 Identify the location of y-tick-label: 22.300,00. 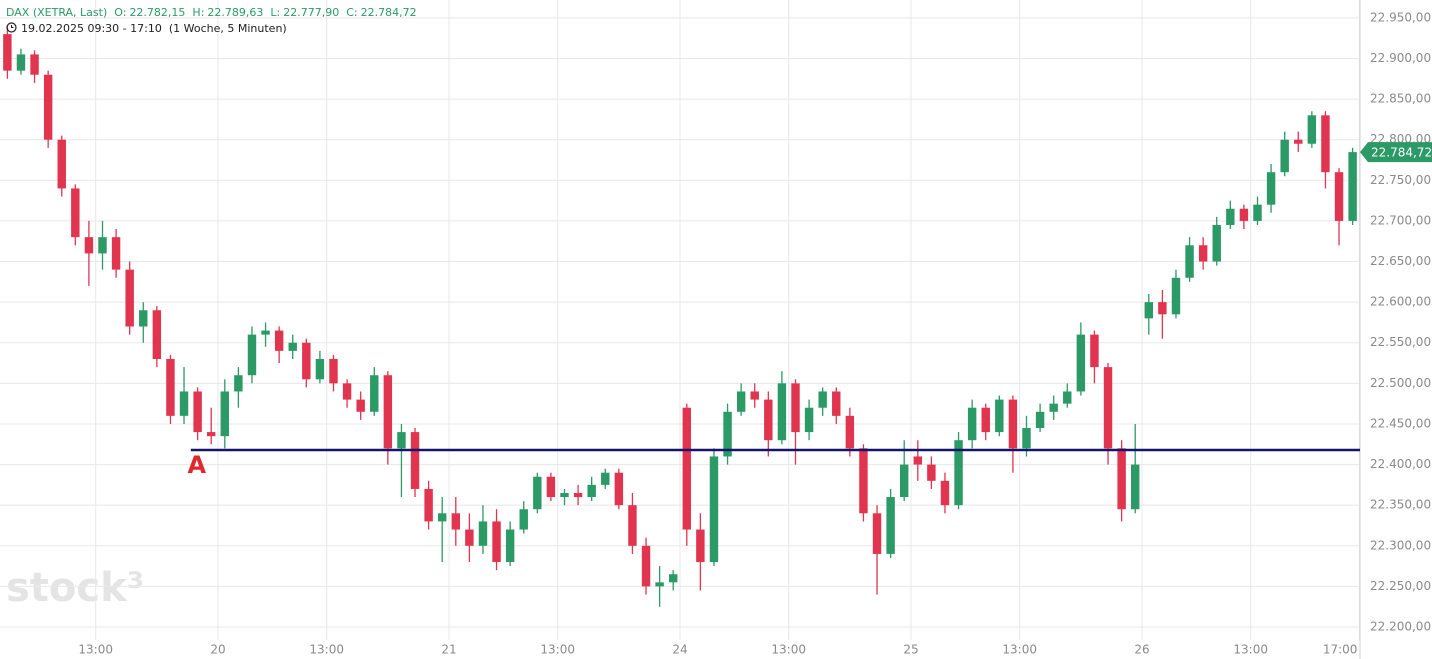
(1400, 545).